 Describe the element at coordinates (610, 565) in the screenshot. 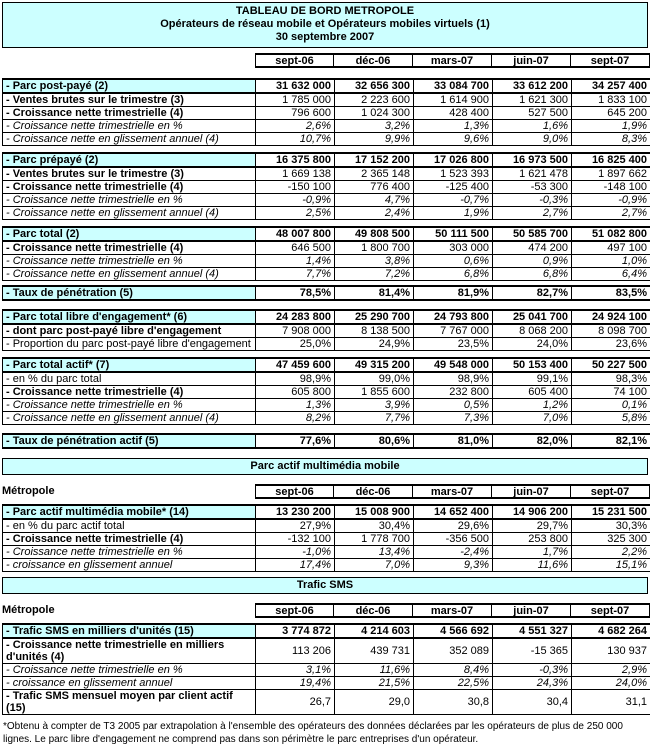

I see `value-cell: 15,1%` at that location.